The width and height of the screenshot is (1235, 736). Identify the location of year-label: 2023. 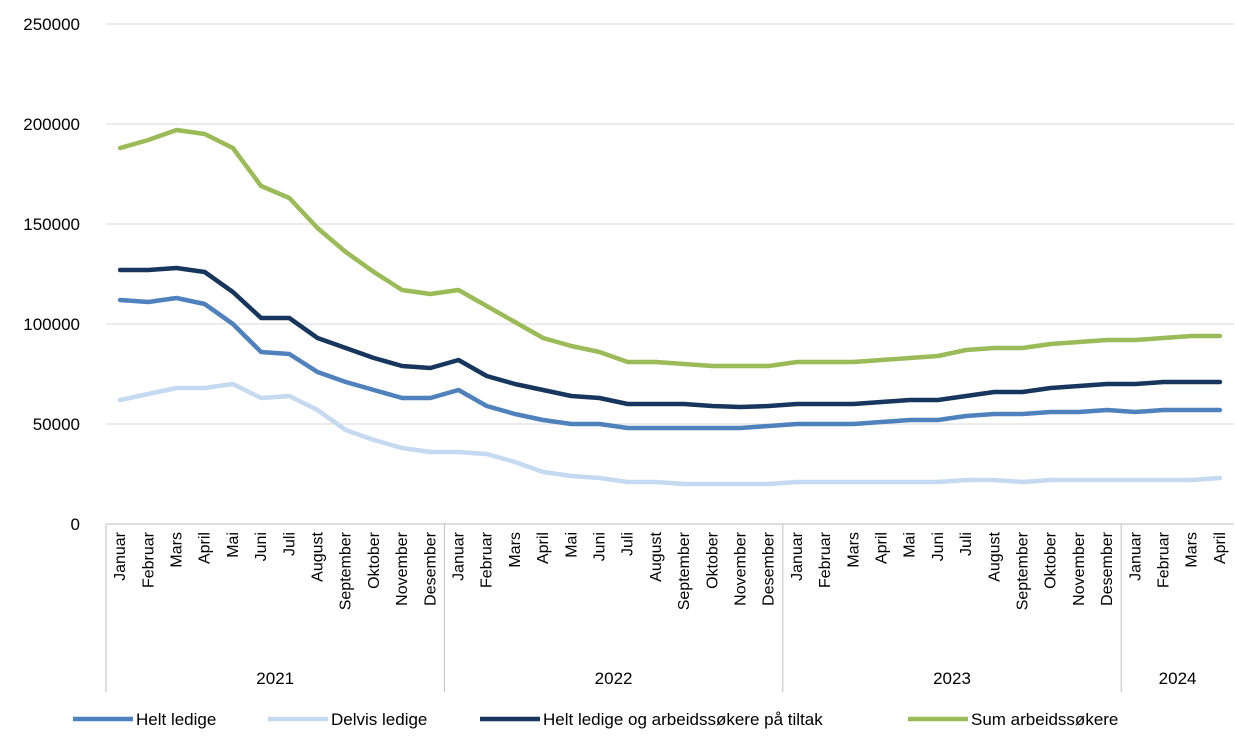
(952, 678).